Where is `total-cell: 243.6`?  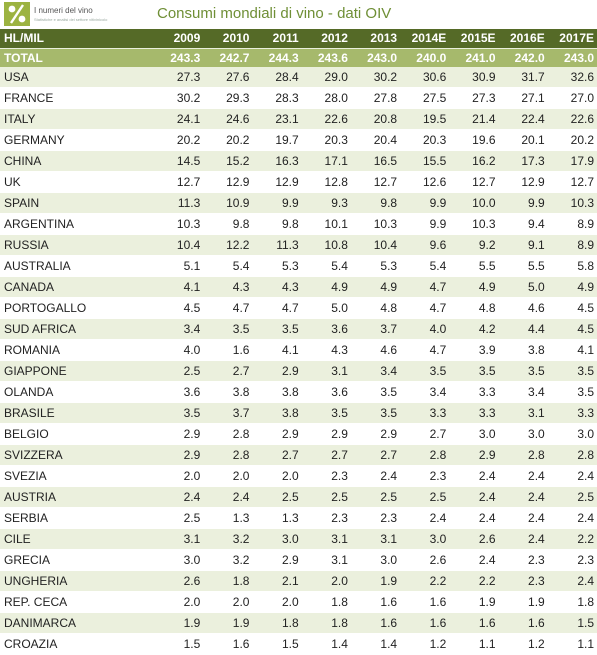
total-cell: 243.6 is located at coordinates (326, 57).